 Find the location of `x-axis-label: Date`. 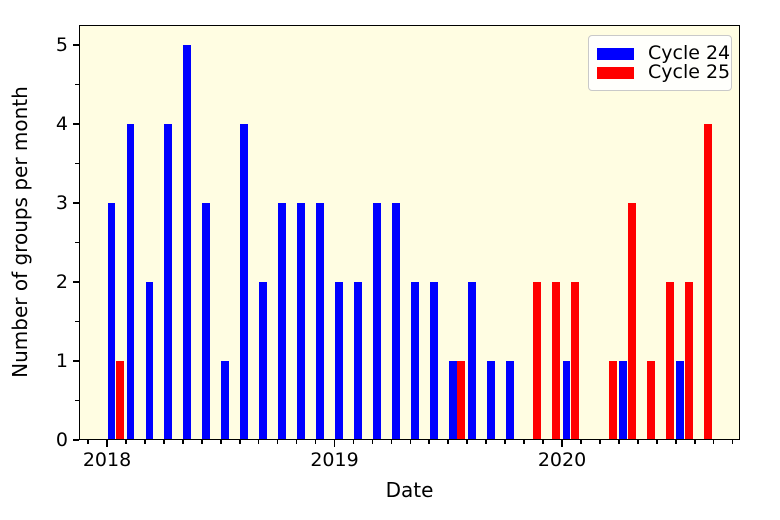

x-axis-label: Date is located at coordinates (409, 490).